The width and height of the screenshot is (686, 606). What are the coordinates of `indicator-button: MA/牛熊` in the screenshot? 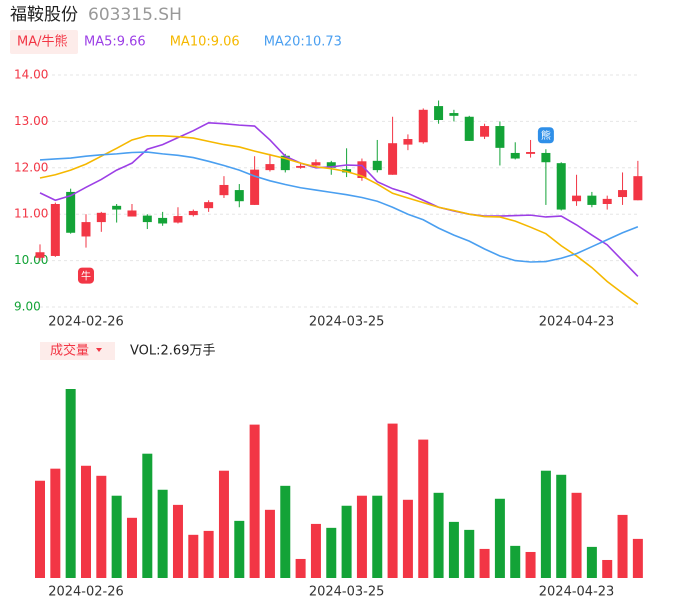 It's located at (42, 42).